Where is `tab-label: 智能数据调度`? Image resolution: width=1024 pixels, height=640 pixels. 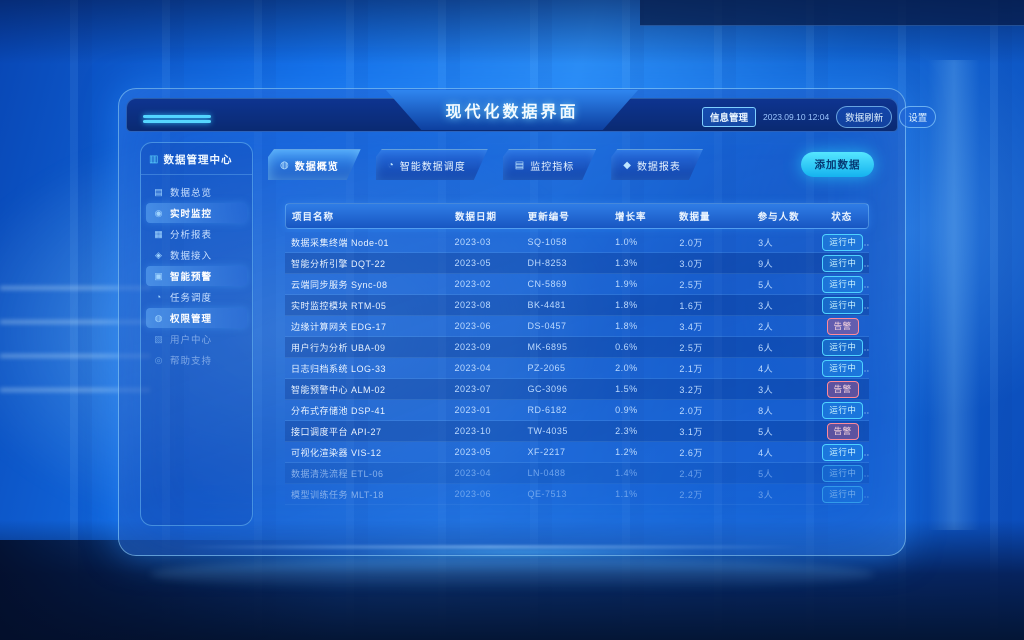
tab-label: 智能数据调度 is located at coordinates (432, 167).